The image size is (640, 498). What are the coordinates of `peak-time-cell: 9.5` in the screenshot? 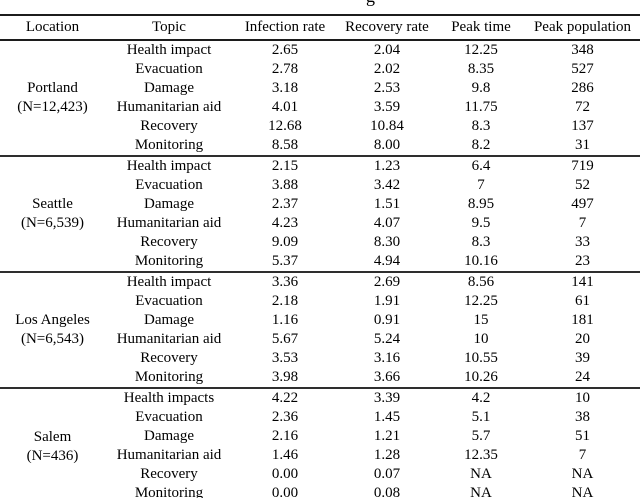 It's located at (481, 223).